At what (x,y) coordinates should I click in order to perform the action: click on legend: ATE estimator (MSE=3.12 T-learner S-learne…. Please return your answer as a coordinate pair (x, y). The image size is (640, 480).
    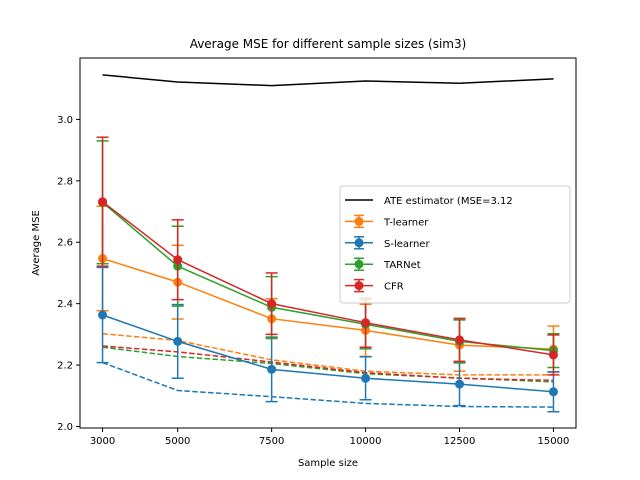
    Looking at the image, I should click on (455, 244).